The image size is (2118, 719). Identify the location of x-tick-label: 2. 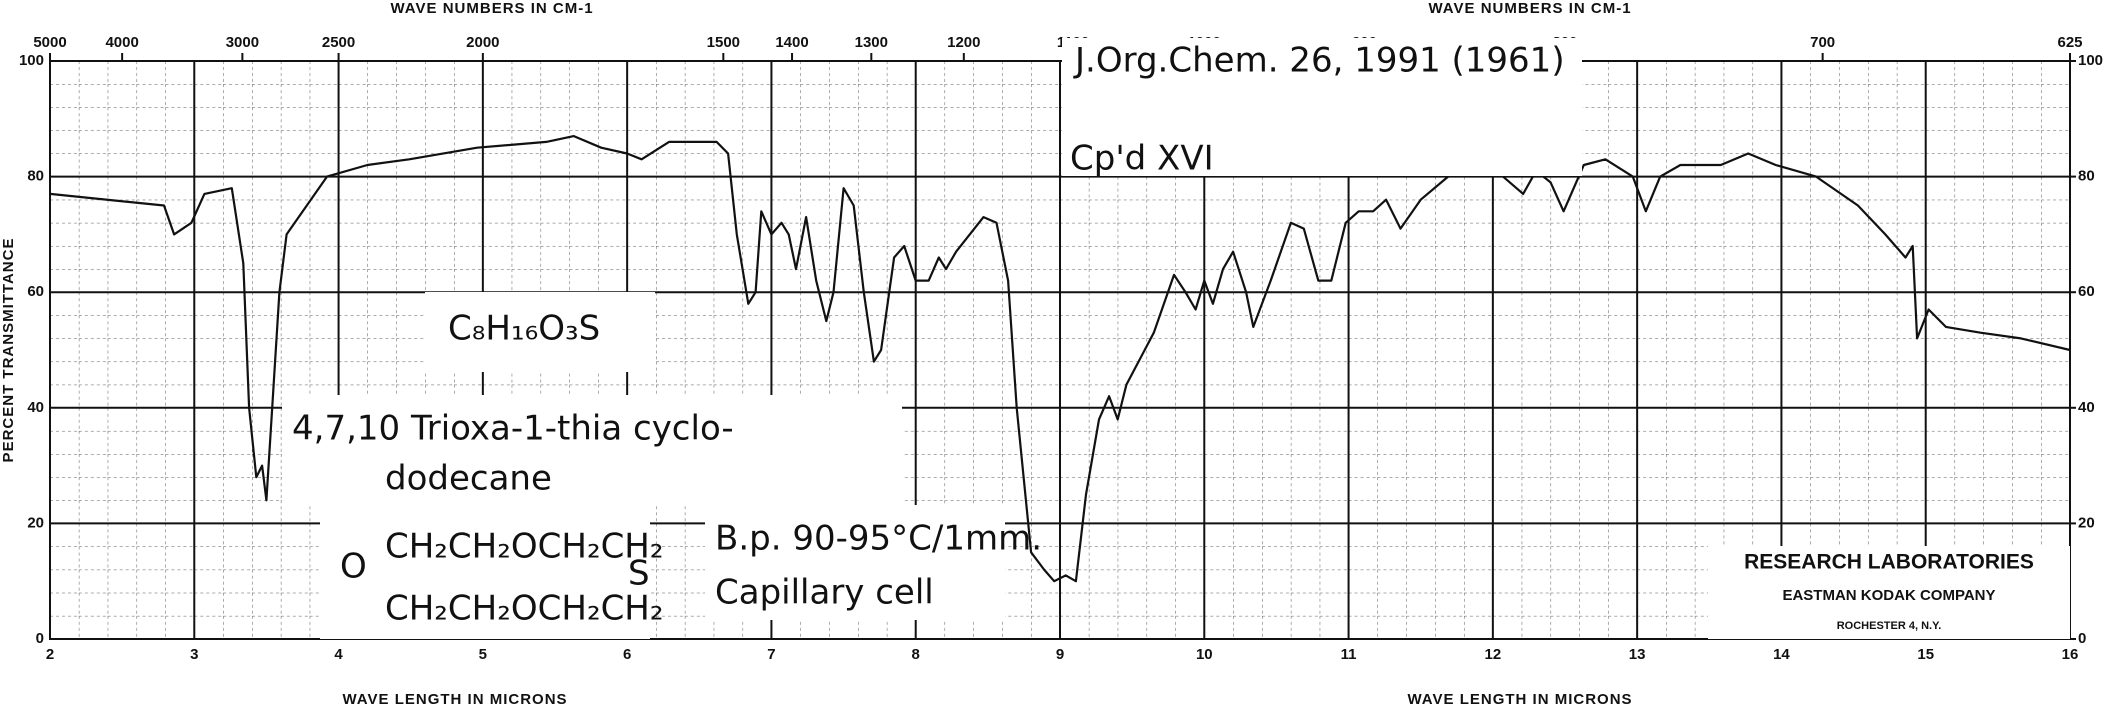
(50, 654).